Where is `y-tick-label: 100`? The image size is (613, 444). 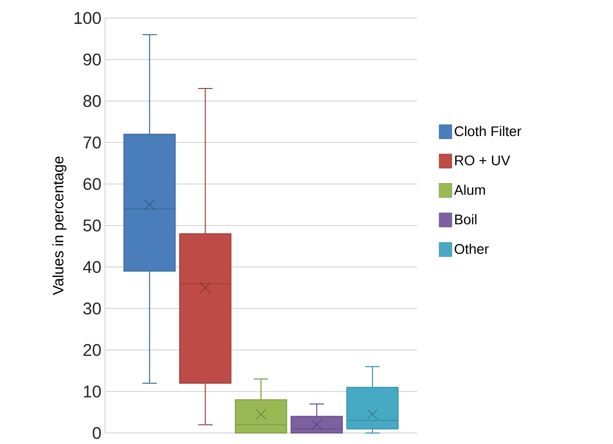
y-tick-label: 100 is located at coordinates (87, 18).